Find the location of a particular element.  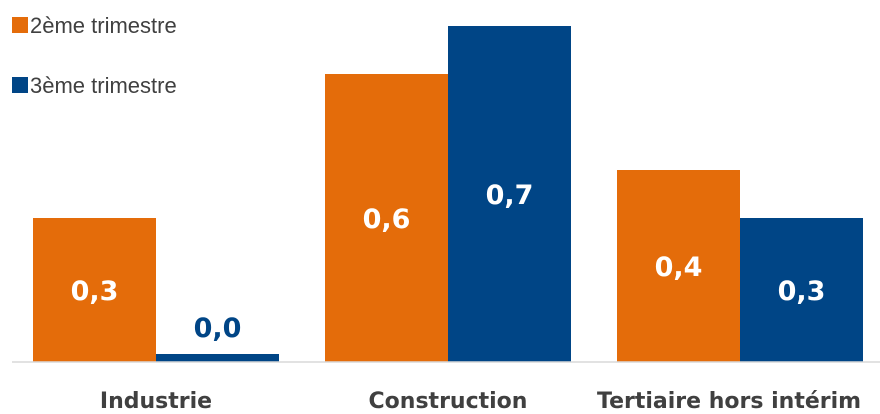

category-label-industrie: Industrie is located at coordinates (156, 401).